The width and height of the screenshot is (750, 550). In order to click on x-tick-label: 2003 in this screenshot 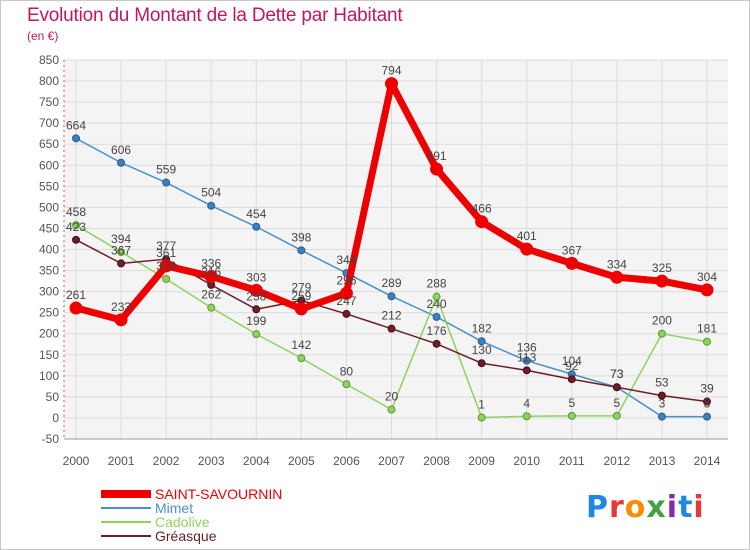, I will do `click(211, 461)`.